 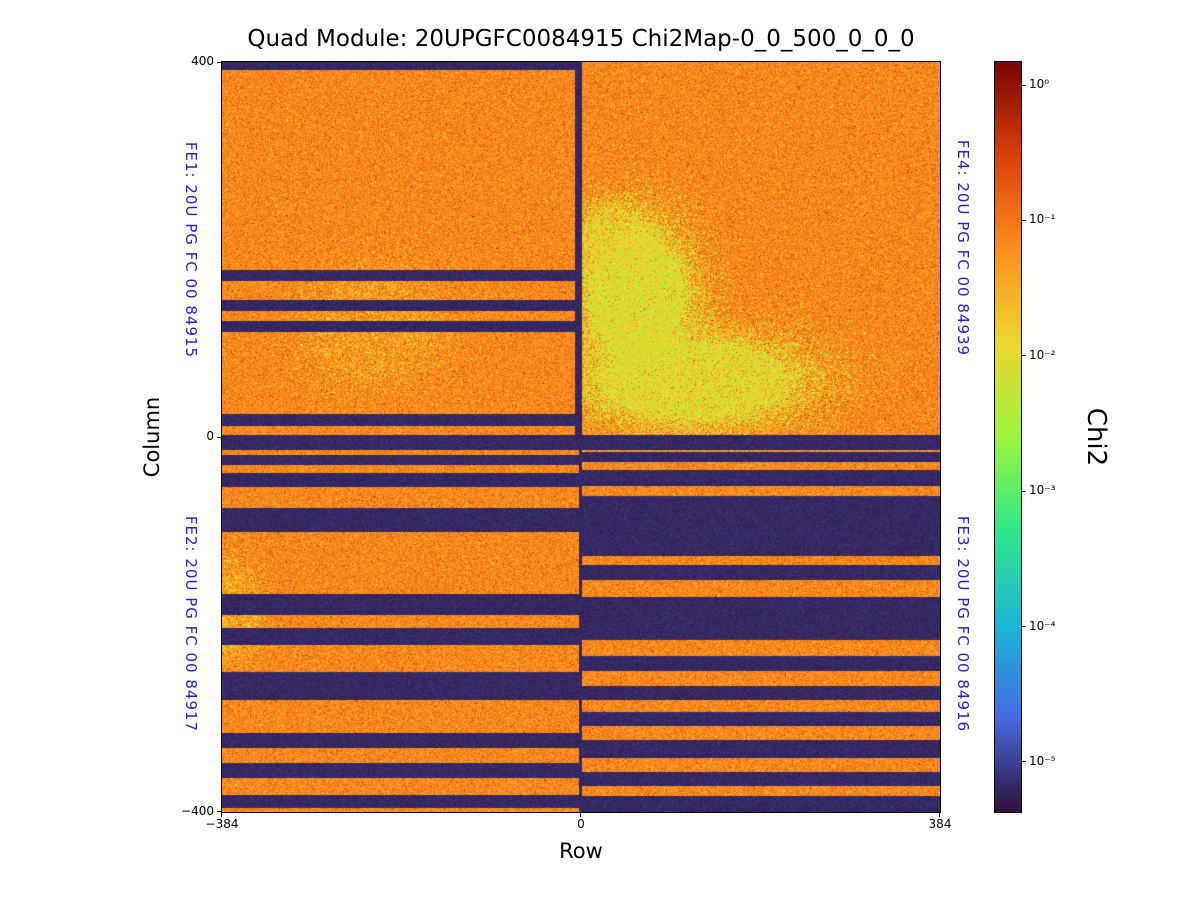 What do you see at coordinates (581, 824) in the screenshot?
I see `x-tick-label-0: 0` at bounding box center [581, 824].